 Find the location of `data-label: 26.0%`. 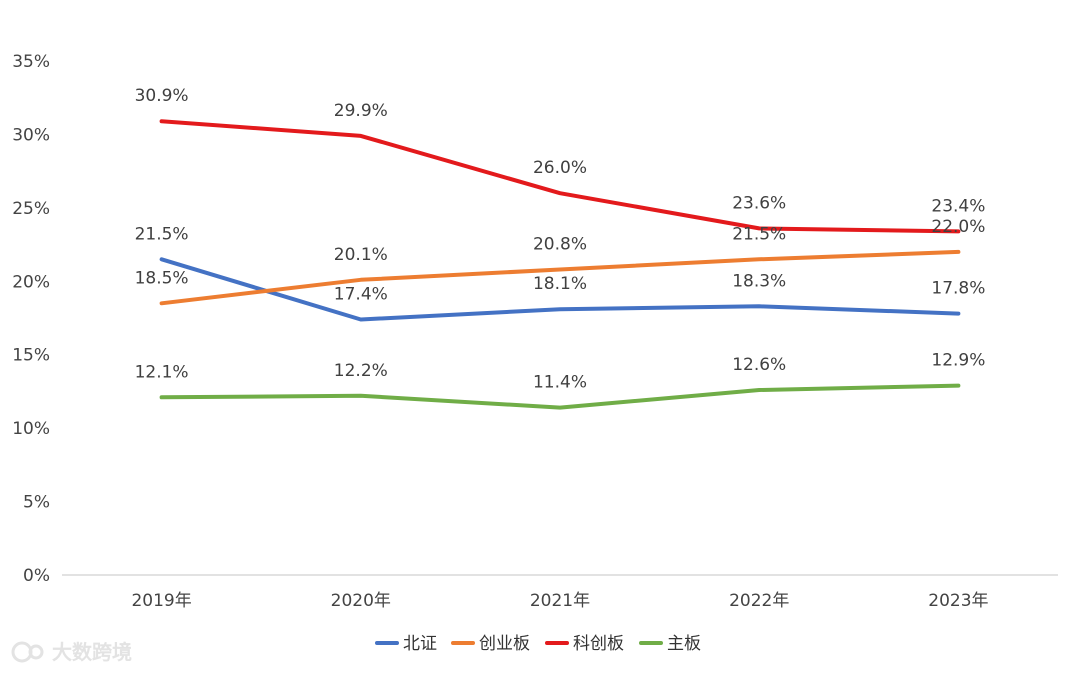

data-label: 26.0% is located at coordinates (560, 168).